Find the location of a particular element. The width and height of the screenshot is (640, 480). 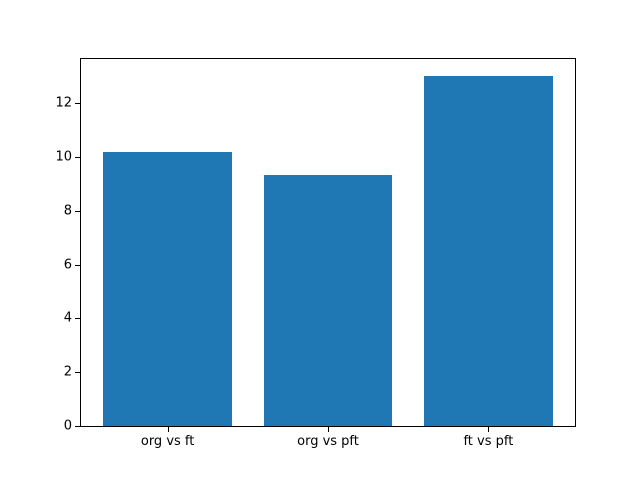

bar-org-vs-ft is located at coordinates (167, 288).